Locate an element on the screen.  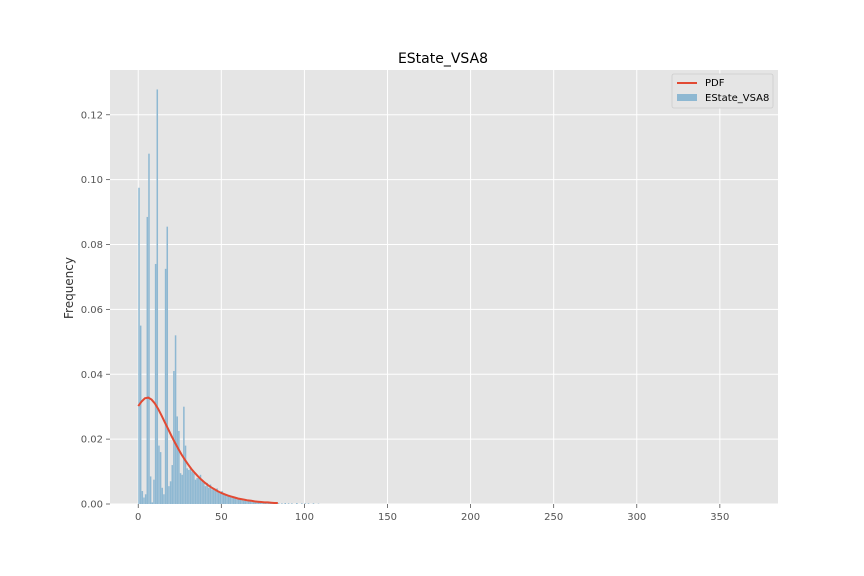
x-tick-label: 150 is located at coordinates (387, 517).